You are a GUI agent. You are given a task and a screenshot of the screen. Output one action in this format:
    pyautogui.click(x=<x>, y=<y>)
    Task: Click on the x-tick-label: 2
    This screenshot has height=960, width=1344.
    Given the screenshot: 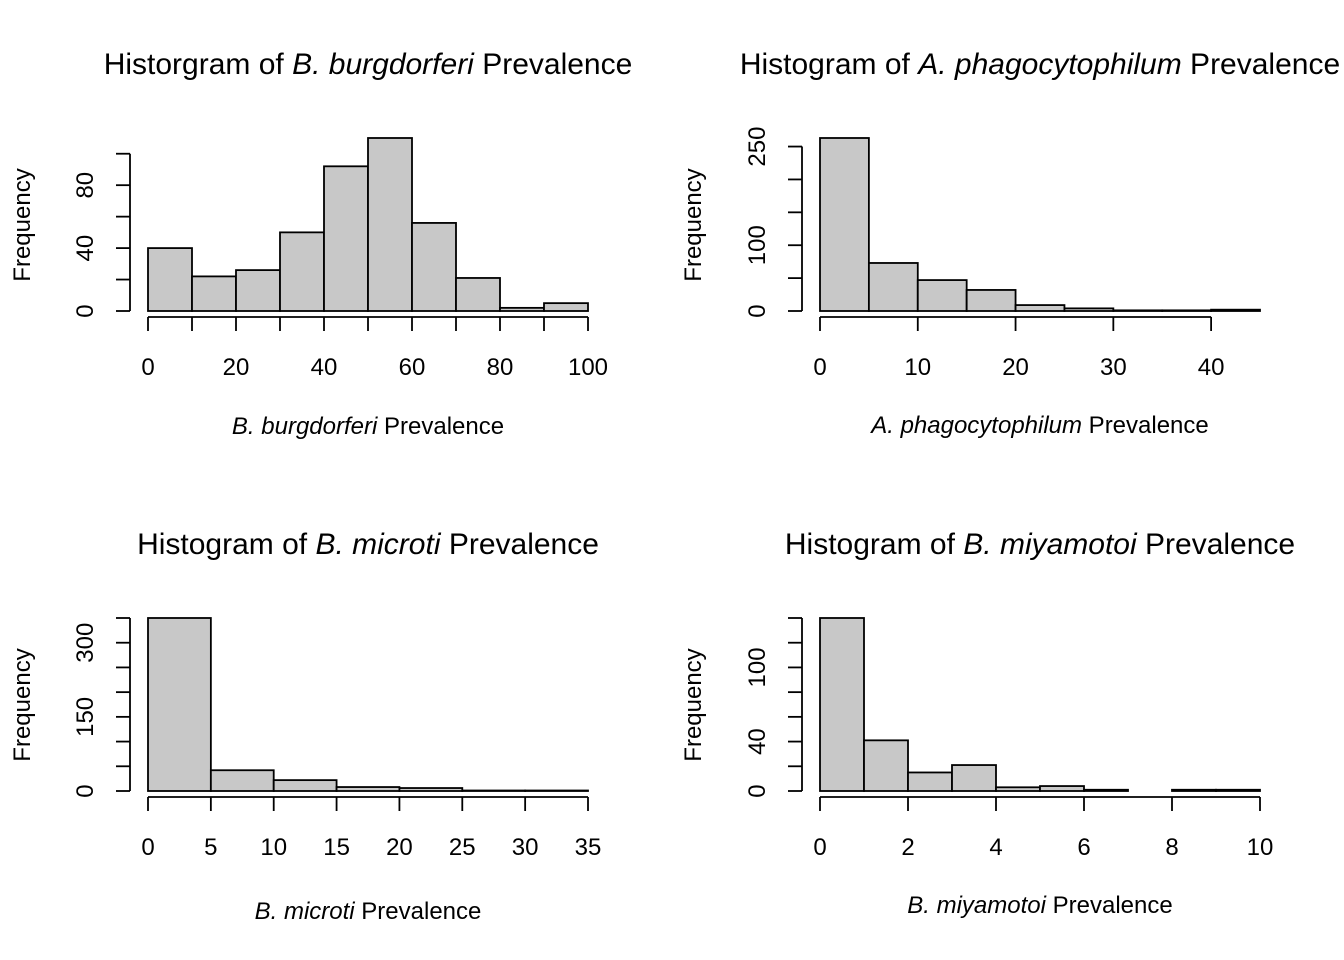 What is the action you would take?
    pyautogui.click(x=907, y=847)
    